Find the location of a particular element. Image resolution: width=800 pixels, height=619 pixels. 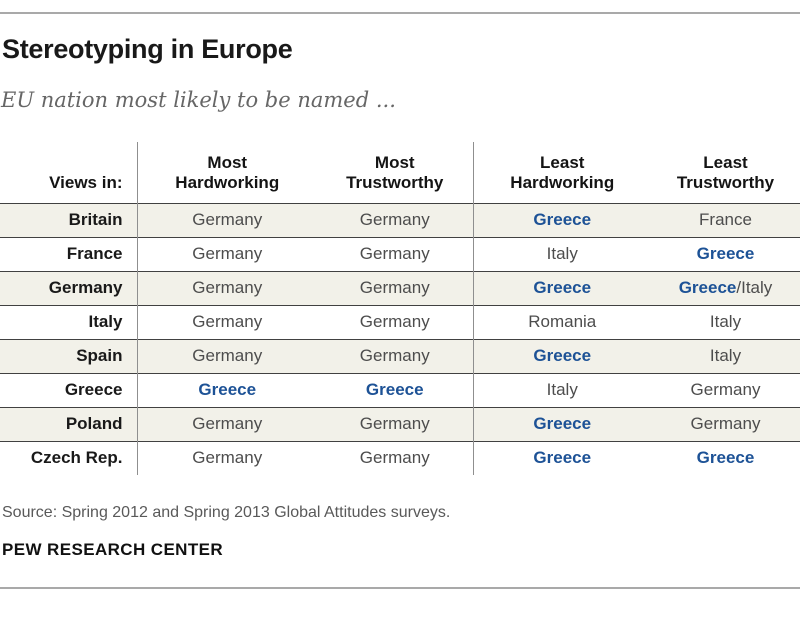

column-header: Least Trustworthy is located at coordinates (725, 173).